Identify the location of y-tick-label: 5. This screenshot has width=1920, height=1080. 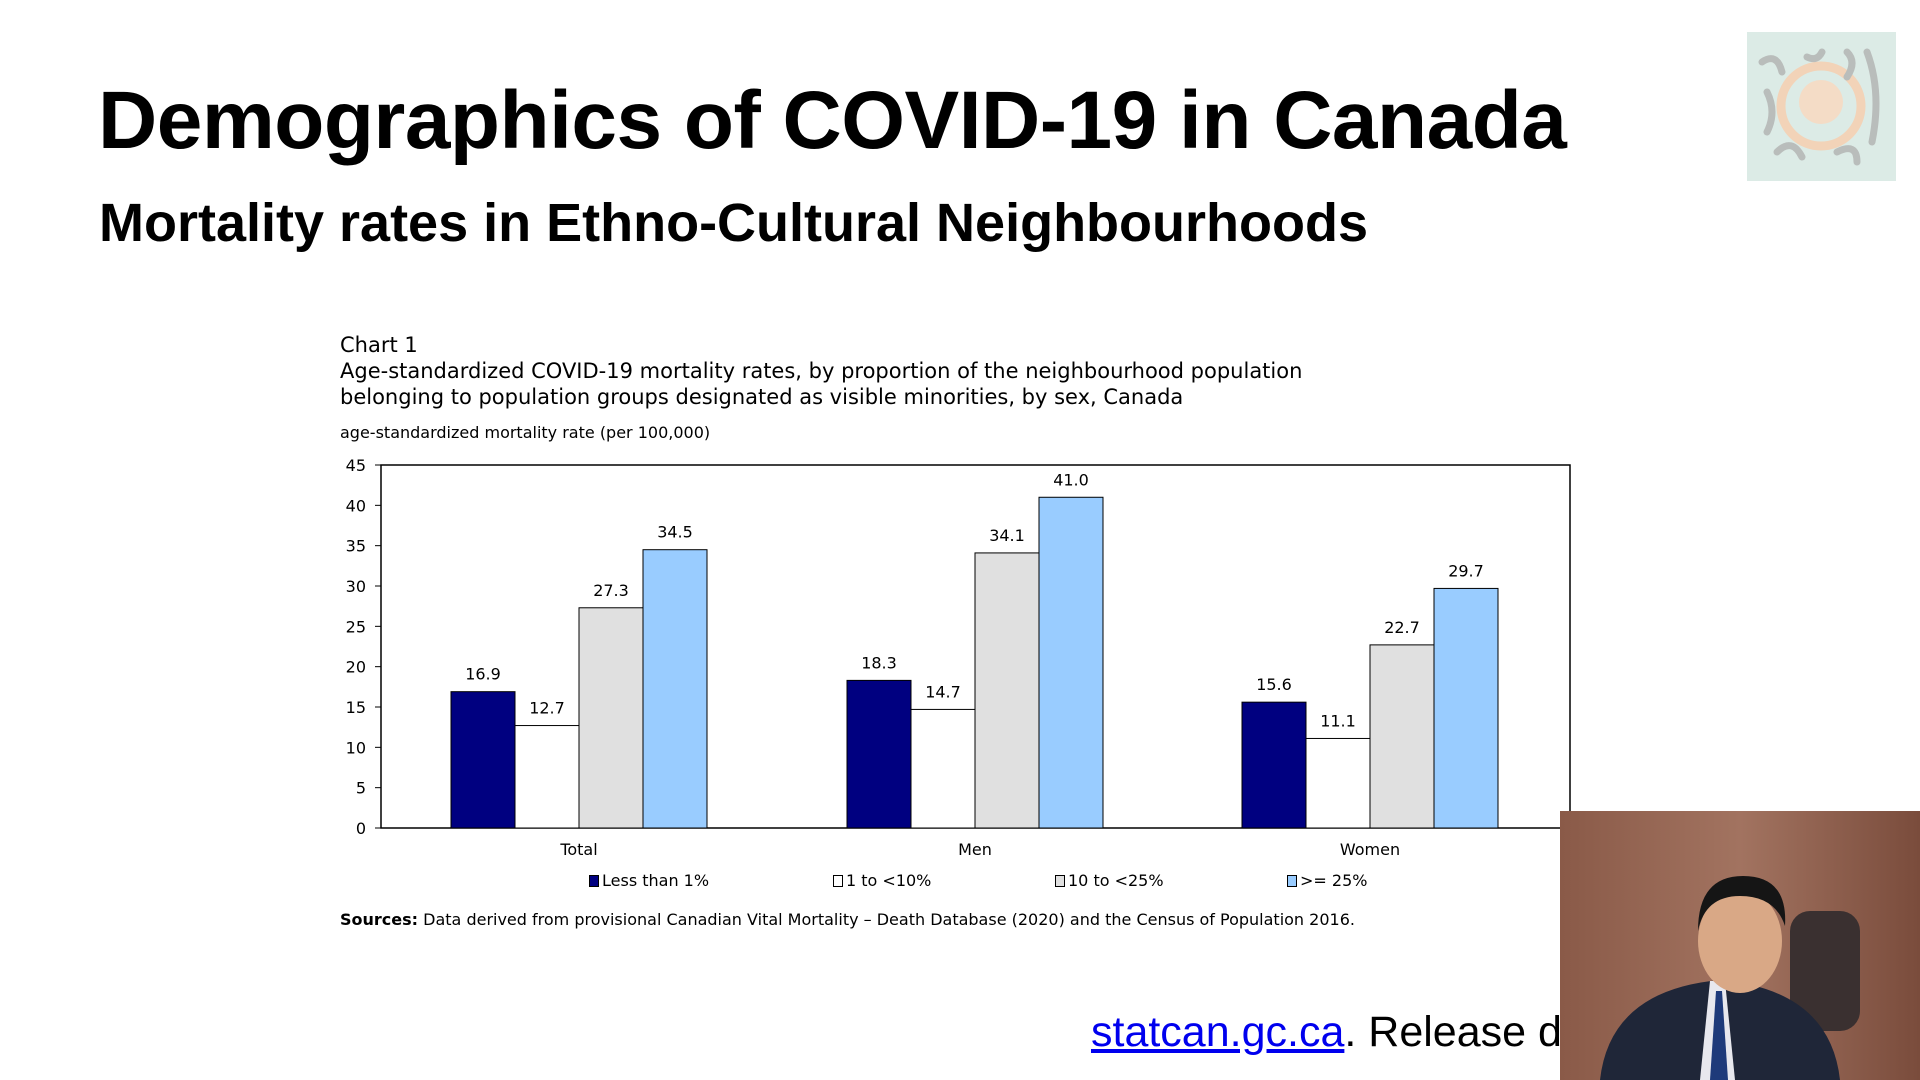
(361, 788).